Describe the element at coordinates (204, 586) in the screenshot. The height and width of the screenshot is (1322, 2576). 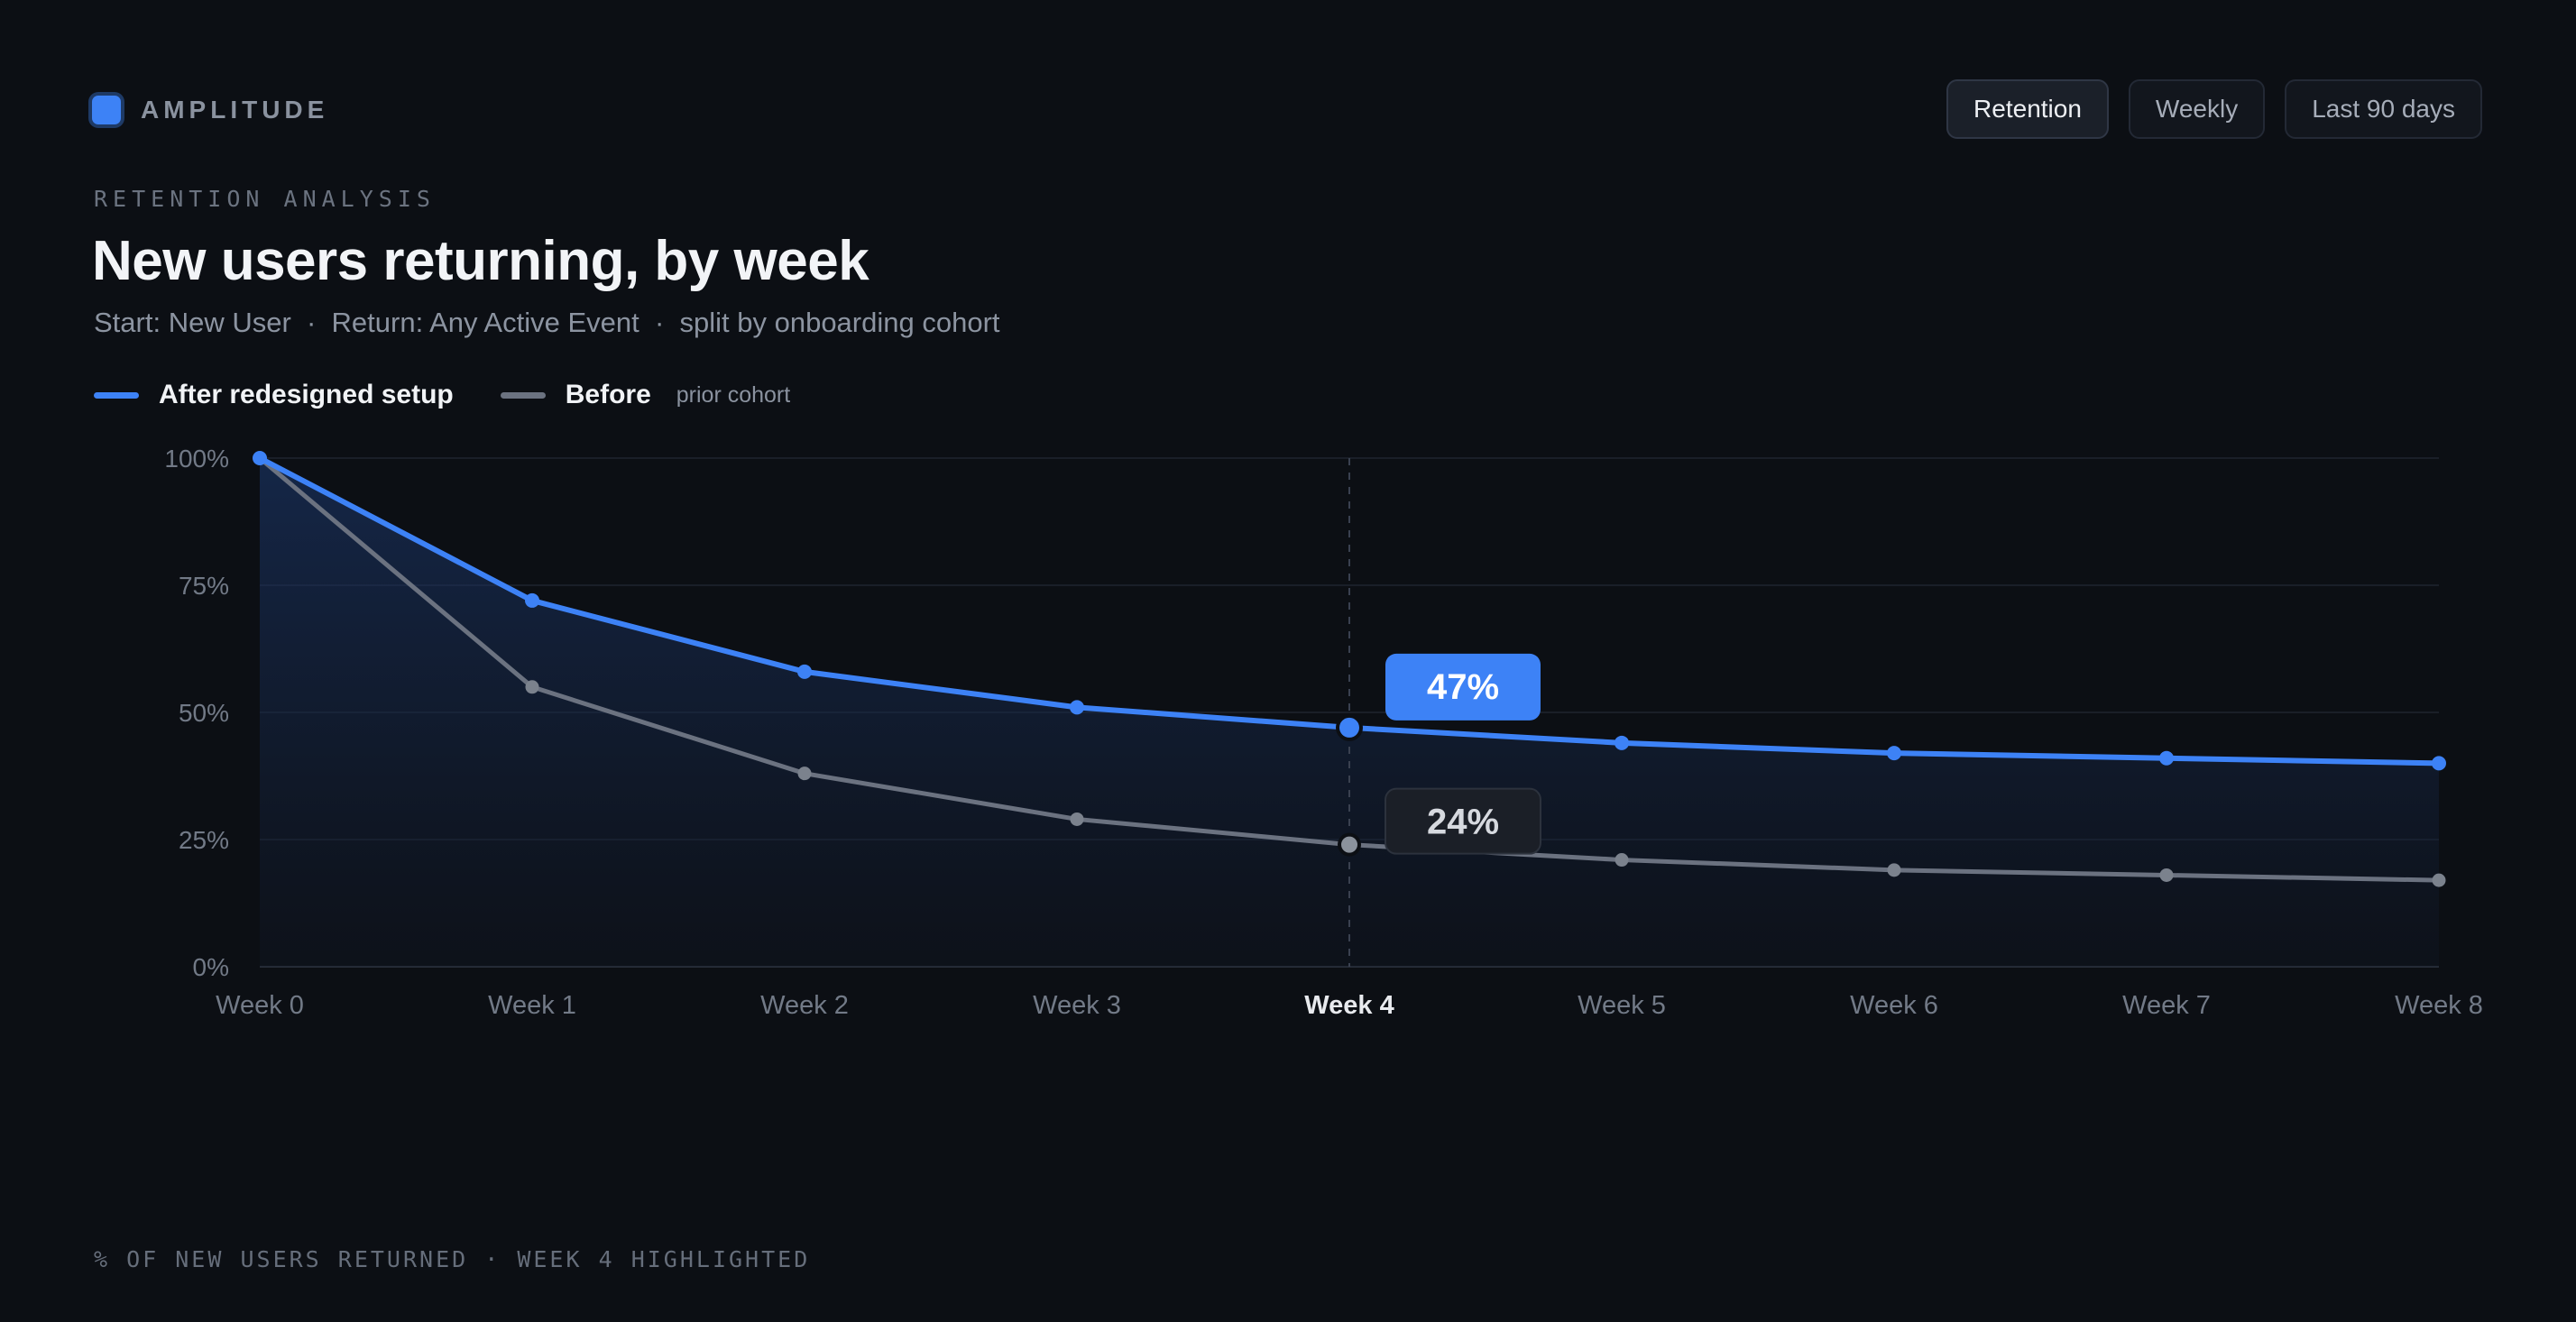
I see `y-tick-label: 75%` at that location.